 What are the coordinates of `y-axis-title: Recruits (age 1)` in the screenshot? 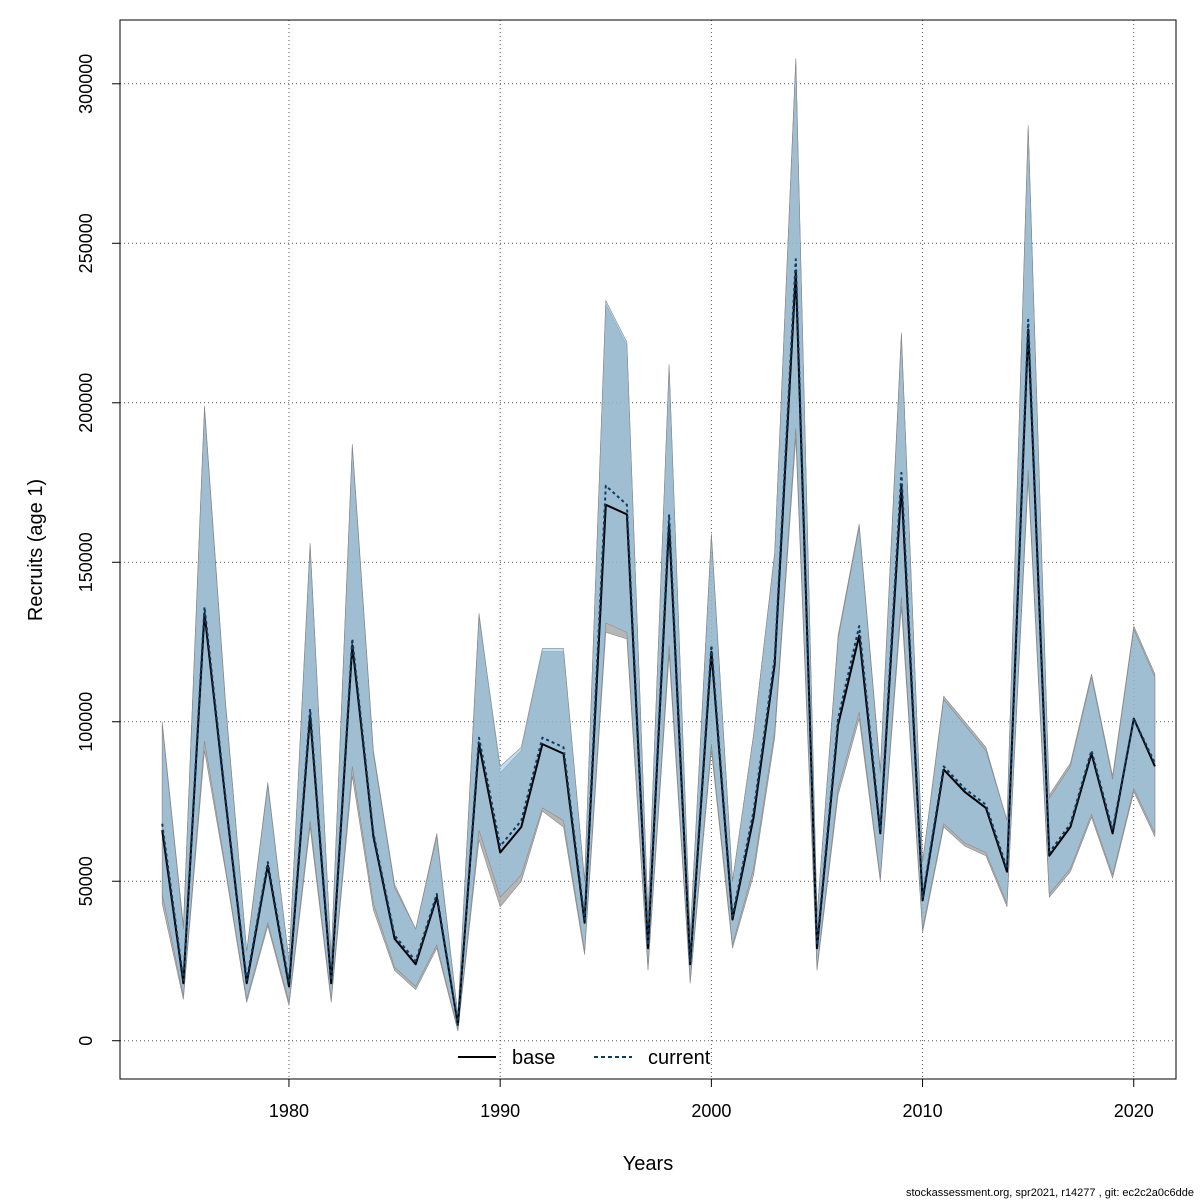 It's located at (36, 550).